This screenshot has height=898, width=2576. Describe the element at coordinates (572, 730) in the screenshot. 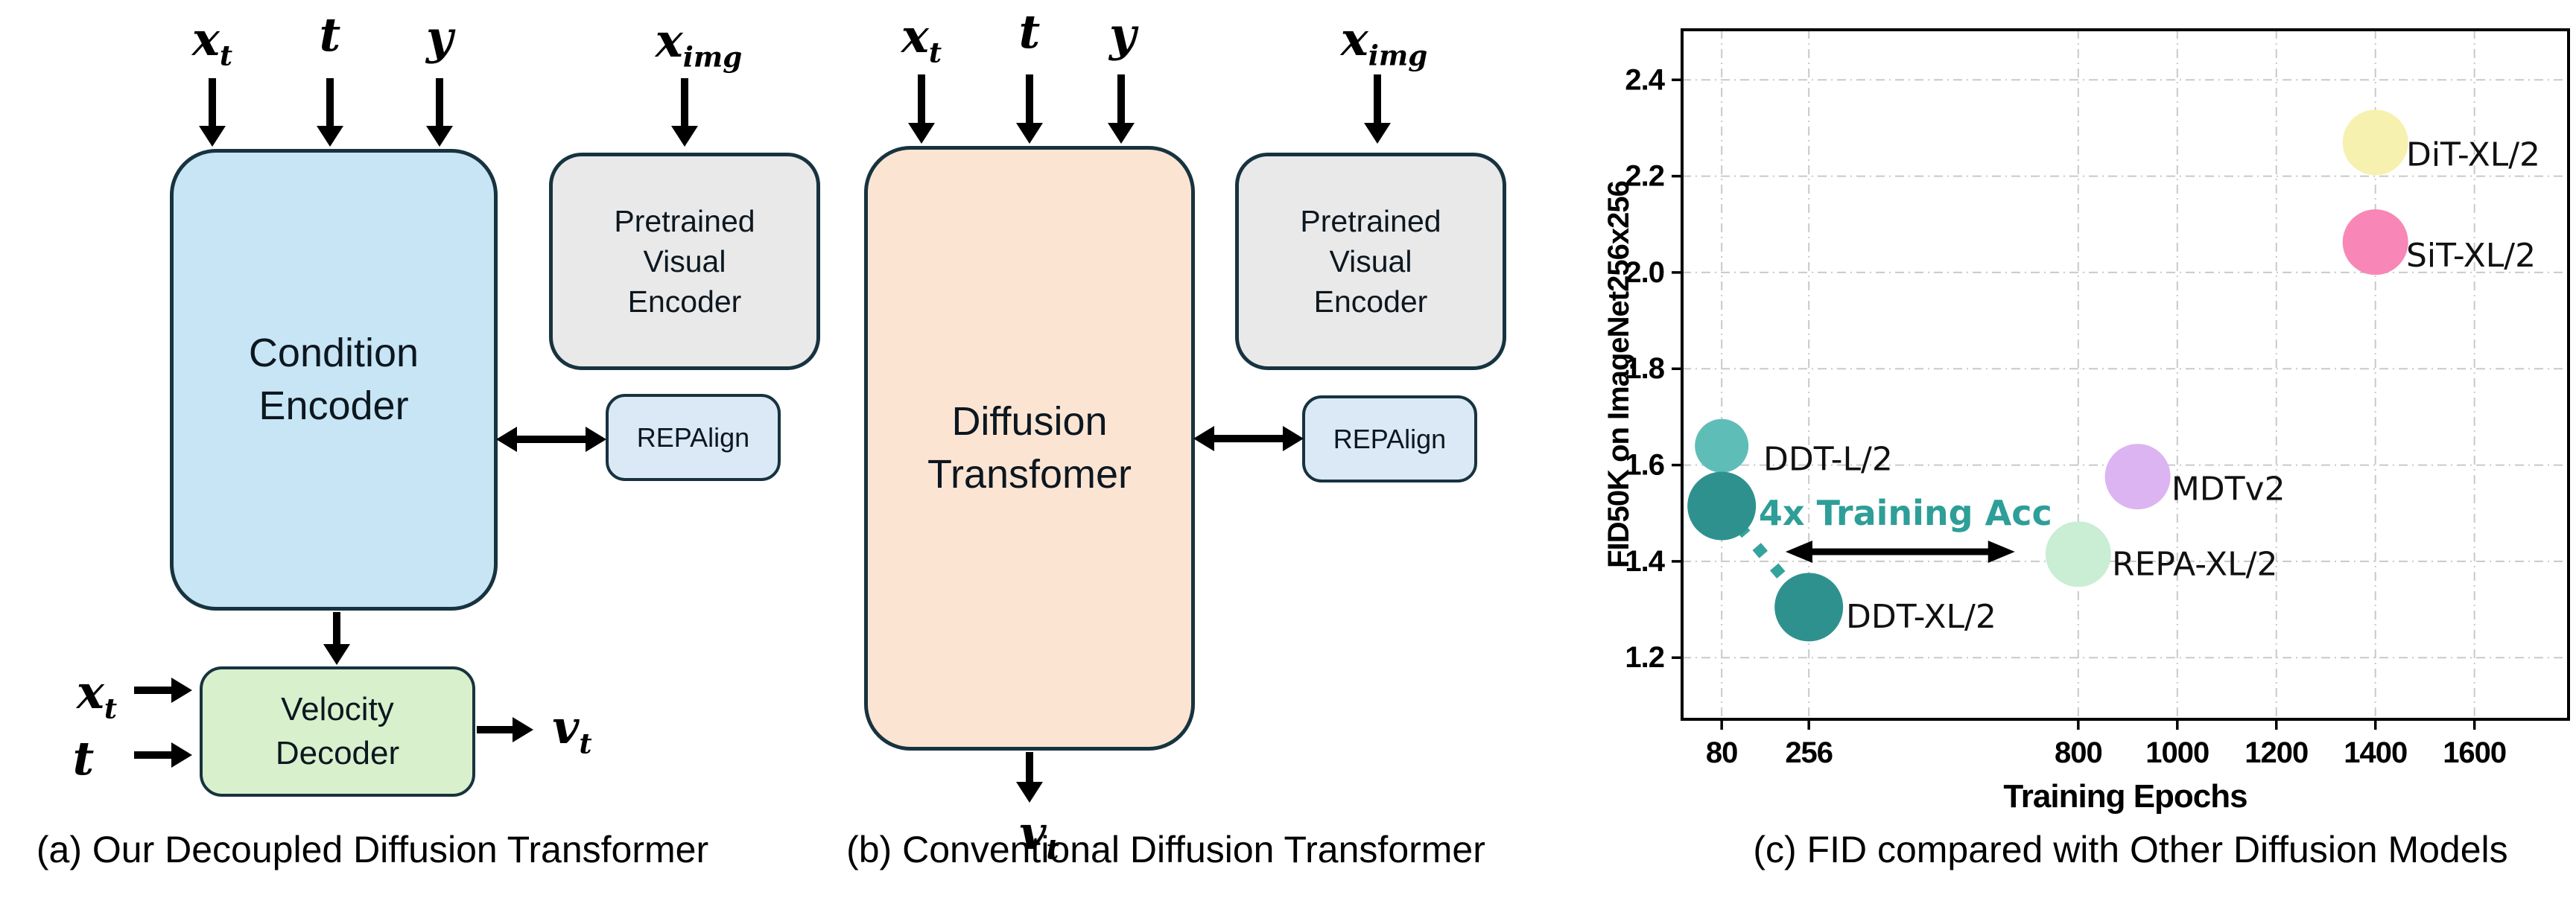

I see `output-label-vt-a: vt` at that location.